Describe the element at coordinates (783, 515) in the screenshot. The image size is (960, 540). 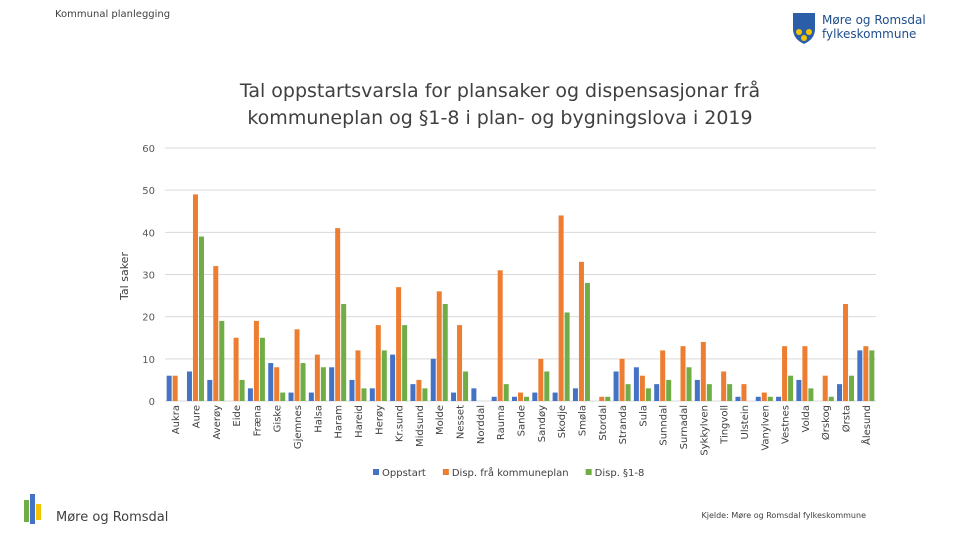
I see `footer-source: Kjelde: Møre og Romsdal fylkeskommune` at that location.